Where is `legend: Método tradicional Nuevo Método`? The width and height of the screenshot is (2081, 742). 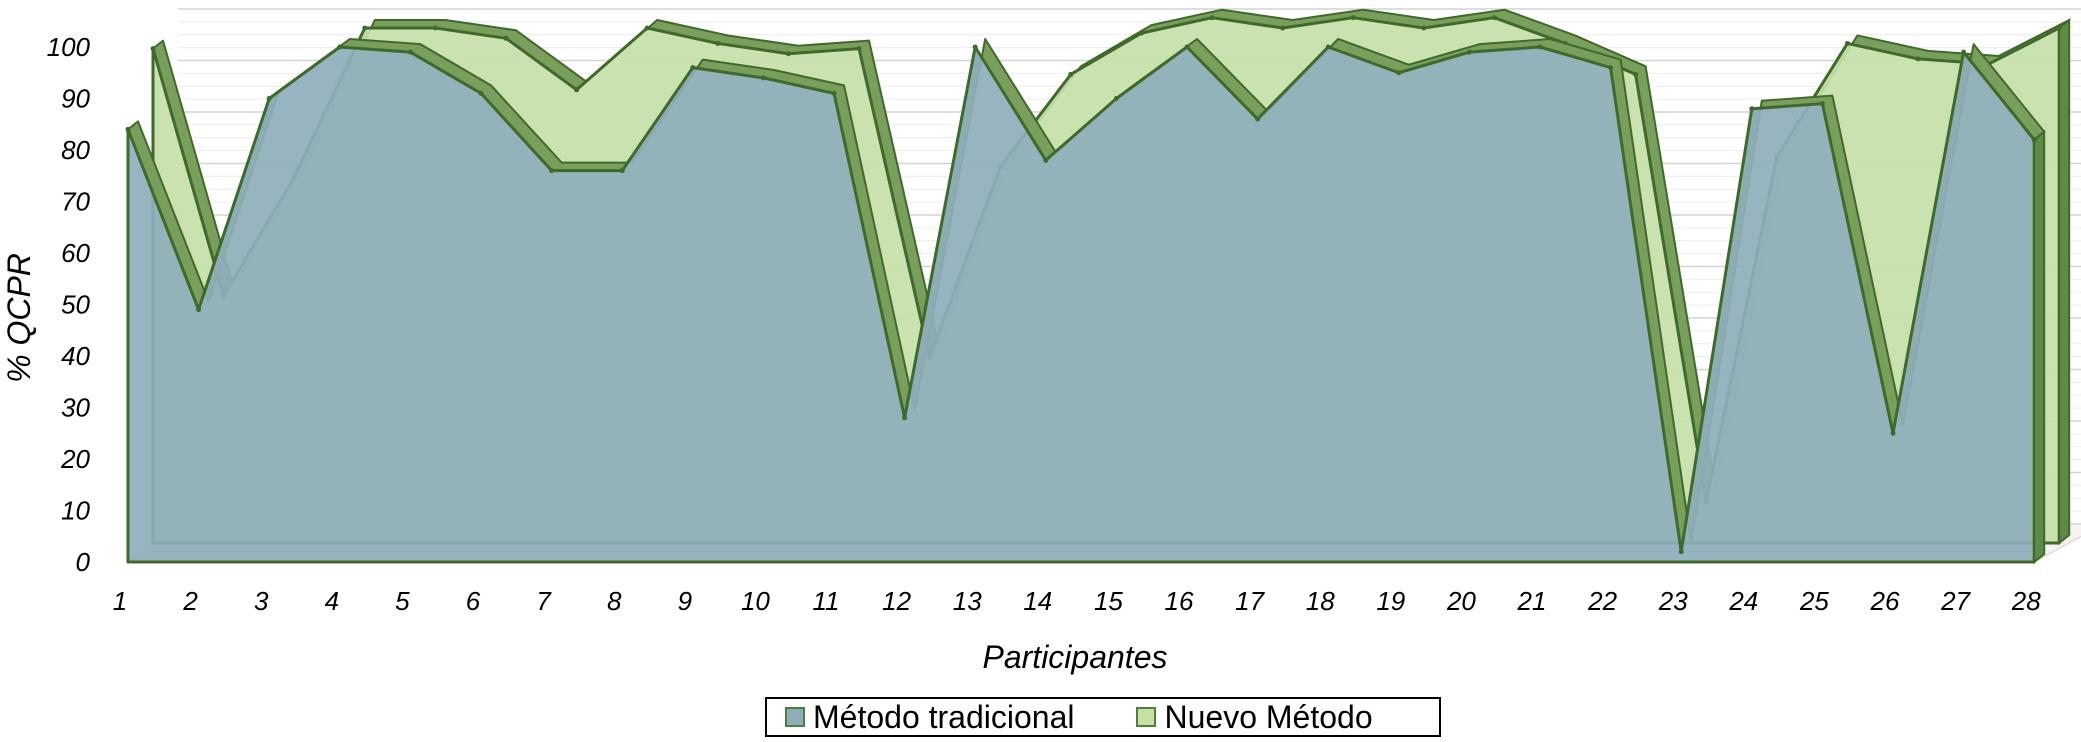 legend: Método tradicional Nuevo Método is located at coordinates (1103, 717).